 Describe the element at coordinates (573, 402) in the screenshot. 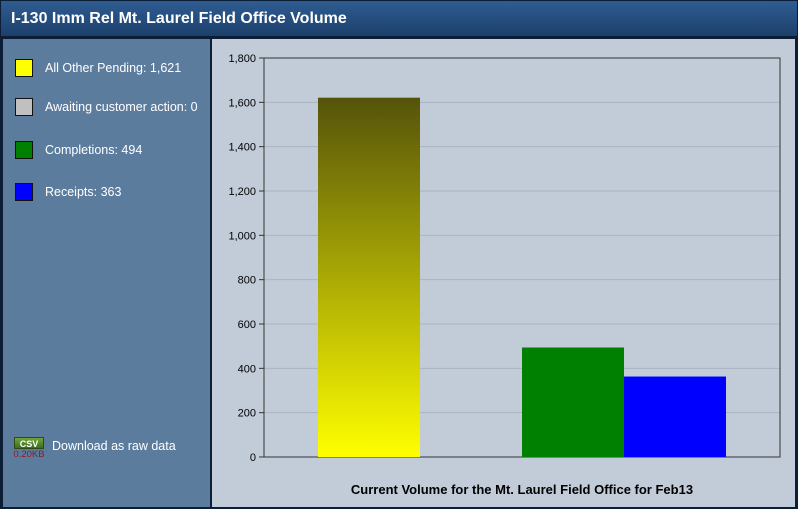

I see `bar-completions` at that location.